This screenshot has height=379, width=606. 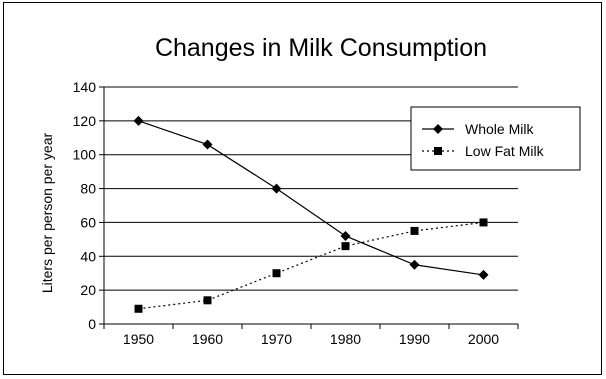 I want to click on series-line, so click(x=311, y=265).